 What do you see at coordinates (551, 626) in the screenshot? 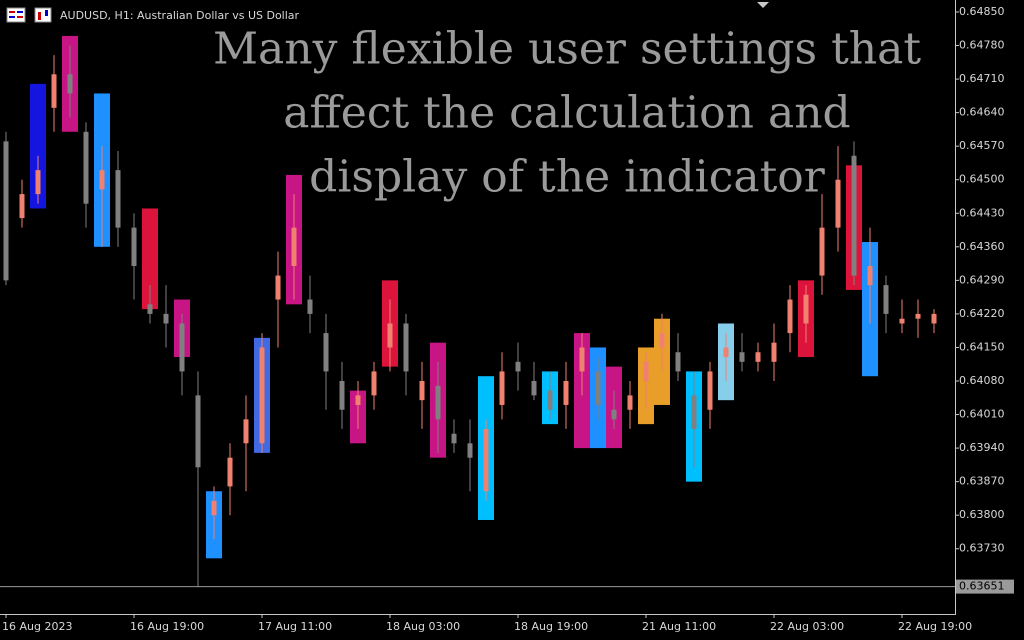
I see `x-tick-label: 18 Aug 19:00` at bounding box center [551, 626].